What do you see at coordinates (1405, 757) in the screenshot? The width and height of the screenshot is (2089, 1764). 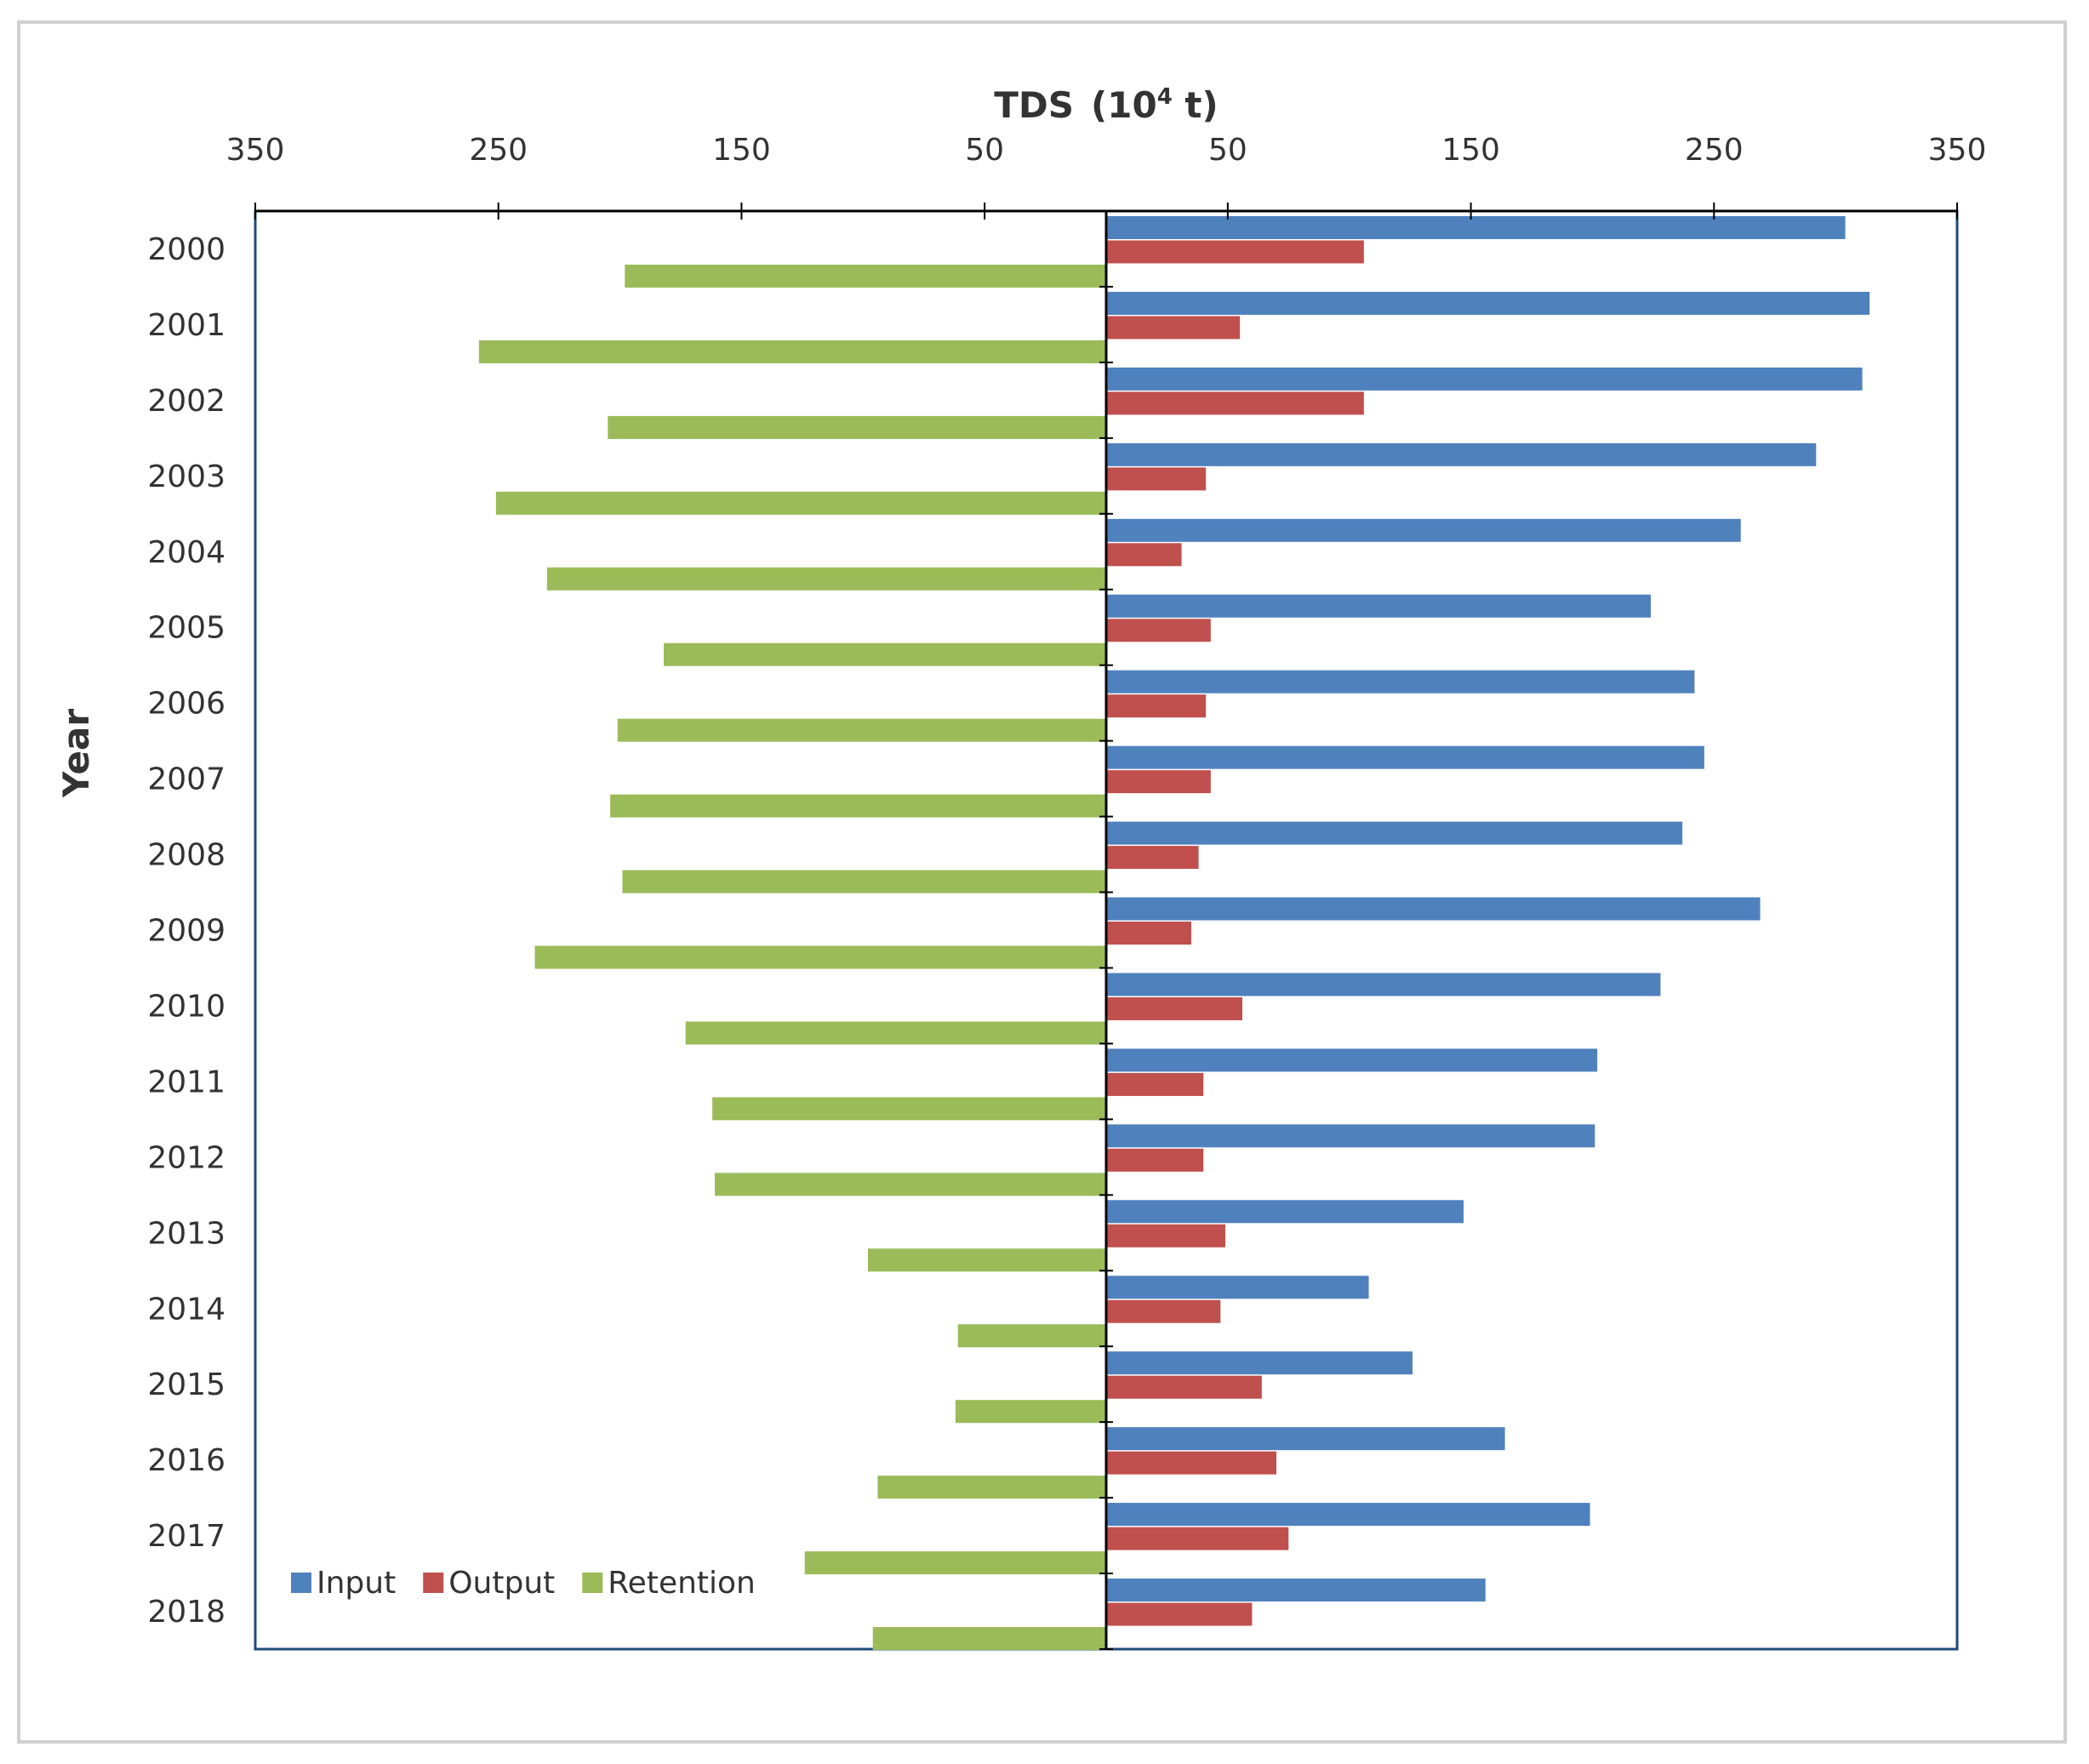 I see `bar-input-2007` at bounding box center [1405, 757].